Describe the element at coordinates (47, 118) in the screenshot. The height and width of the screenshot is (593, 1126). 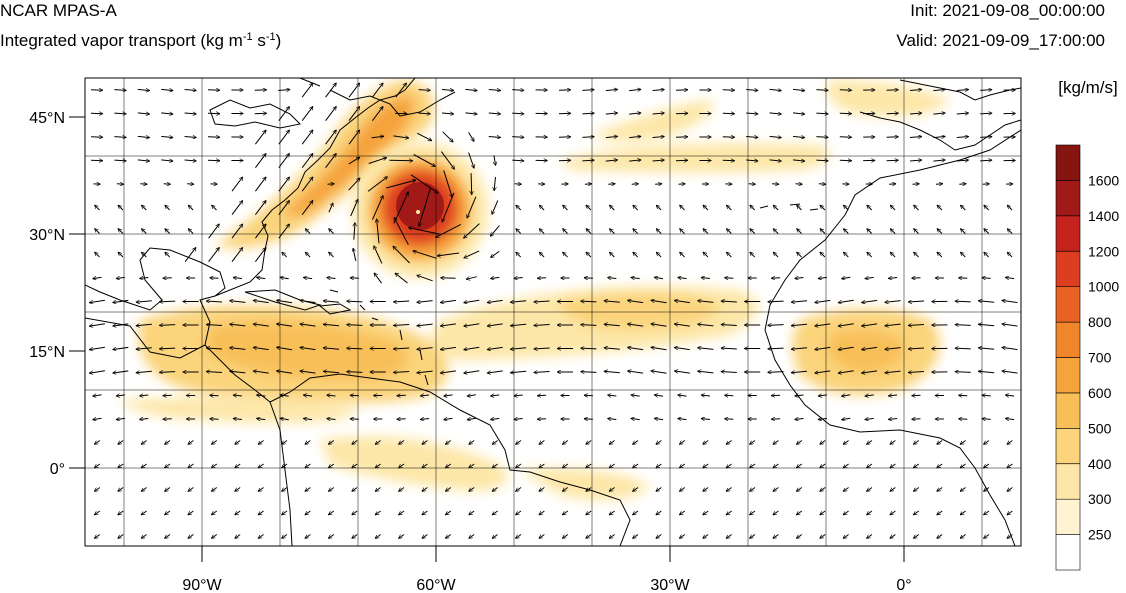
I see `lat-label: 45°N` at that location.